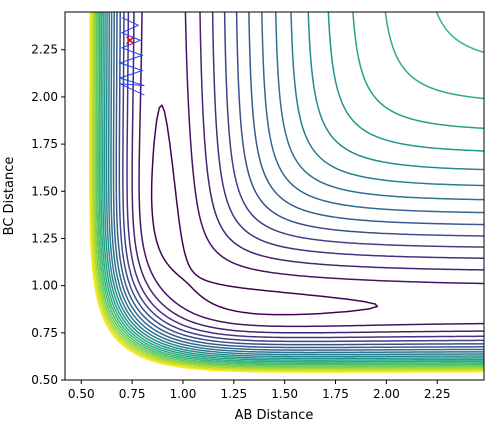 The height and width of the screenshot is (430, 498). What do you see at coordinates (233, 394) in the screenshot?
I see `x-tick-label: 1.25` at bounding box center [233, 394].